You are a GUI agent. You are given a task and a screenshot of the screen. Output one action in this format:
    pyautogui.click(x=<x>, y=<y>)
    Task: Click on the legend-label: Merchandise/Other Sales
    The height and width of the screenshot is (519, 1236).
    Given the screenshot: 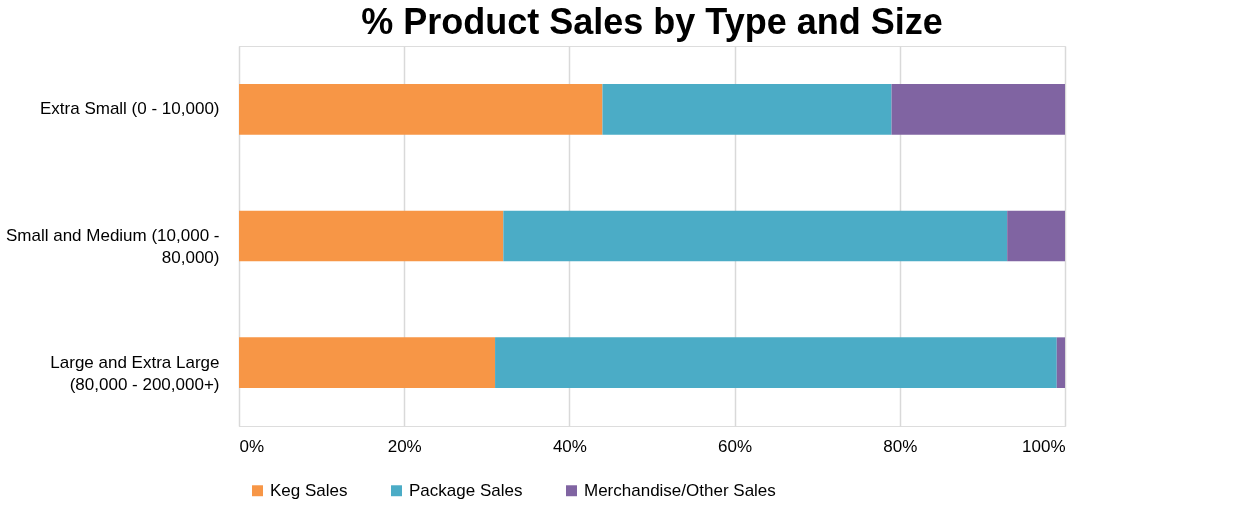 What is the action you would take?
    pyautogui.click(x=680, y=490)
    